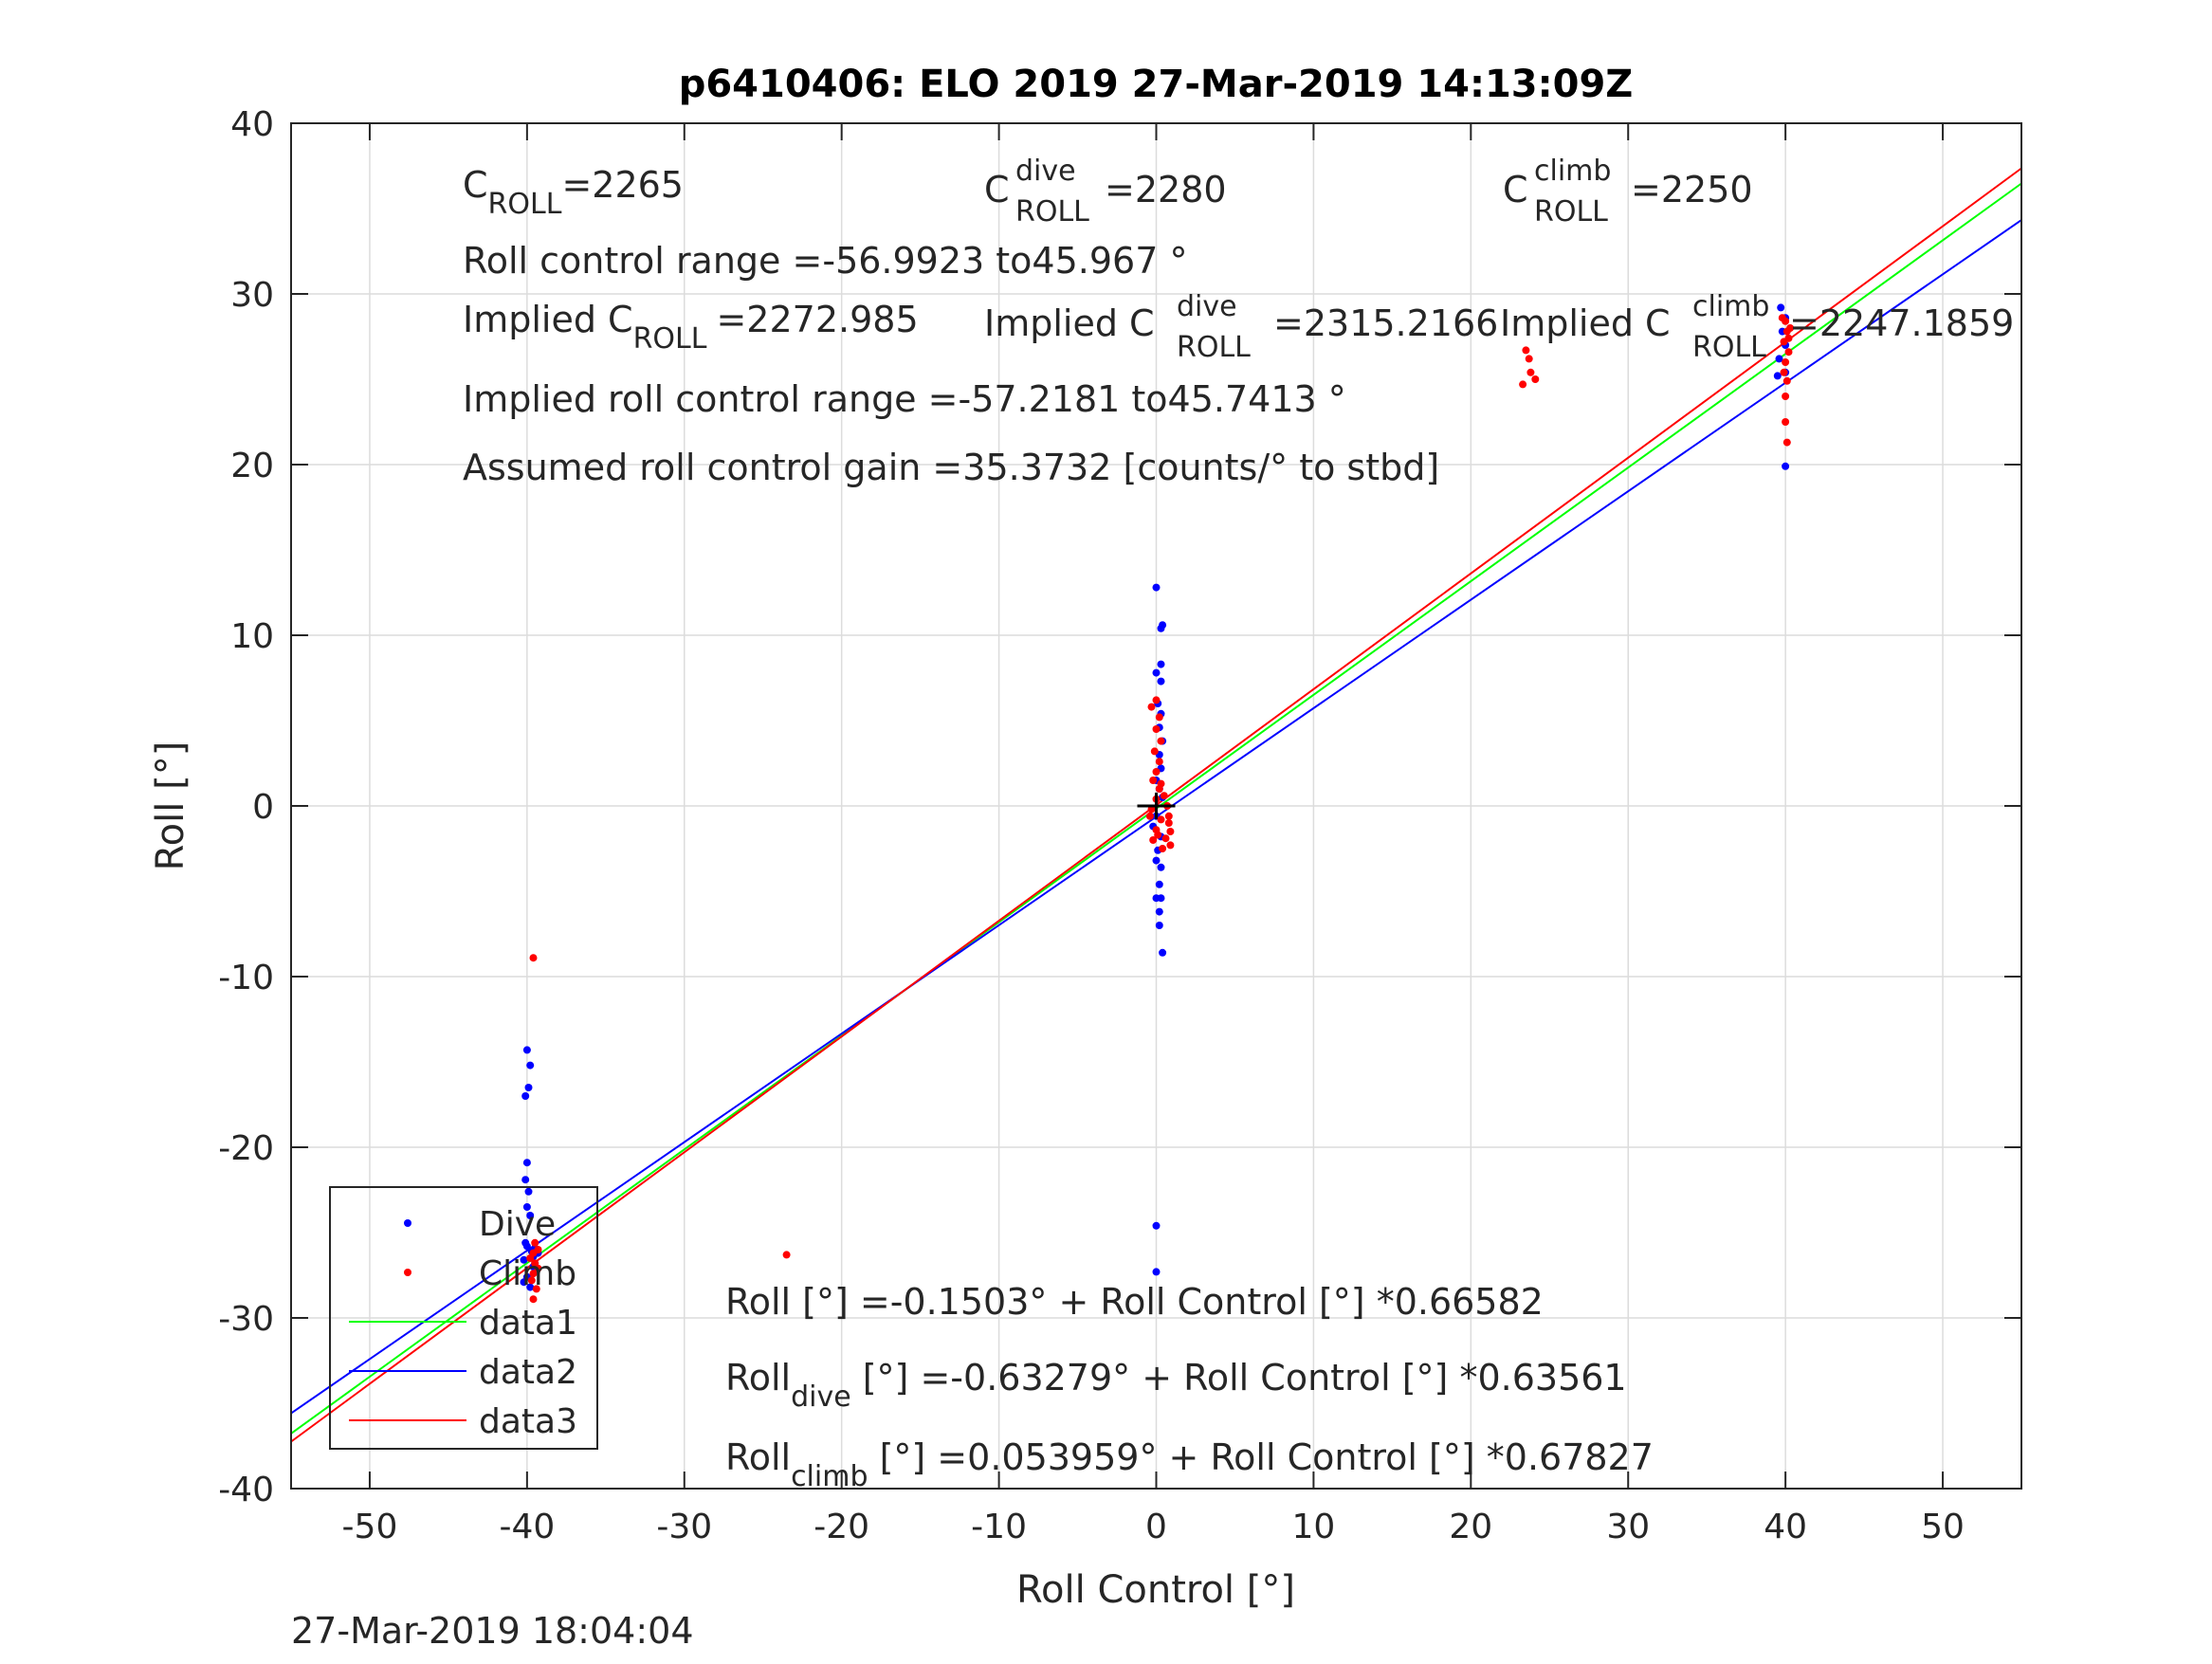 The image size is (2212, 1664). What do you see at coordinates (1470, 1527) in the screenshot?
I see `x-tick-label: 20` at bounding box center [1470, 1527].